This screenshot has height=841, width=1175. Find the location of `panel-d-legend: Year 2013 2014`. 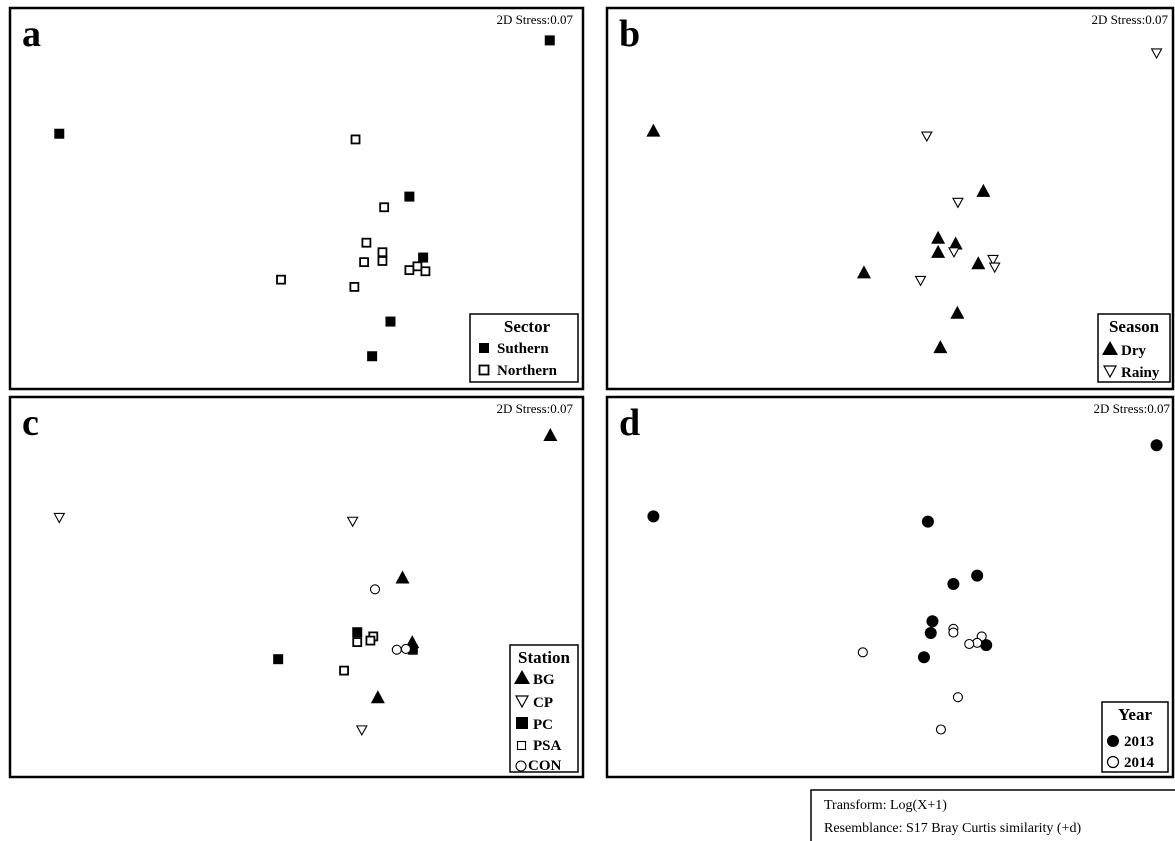

panel-d-legend: Year 2013 2014 is located at coordinates (1135, 737).